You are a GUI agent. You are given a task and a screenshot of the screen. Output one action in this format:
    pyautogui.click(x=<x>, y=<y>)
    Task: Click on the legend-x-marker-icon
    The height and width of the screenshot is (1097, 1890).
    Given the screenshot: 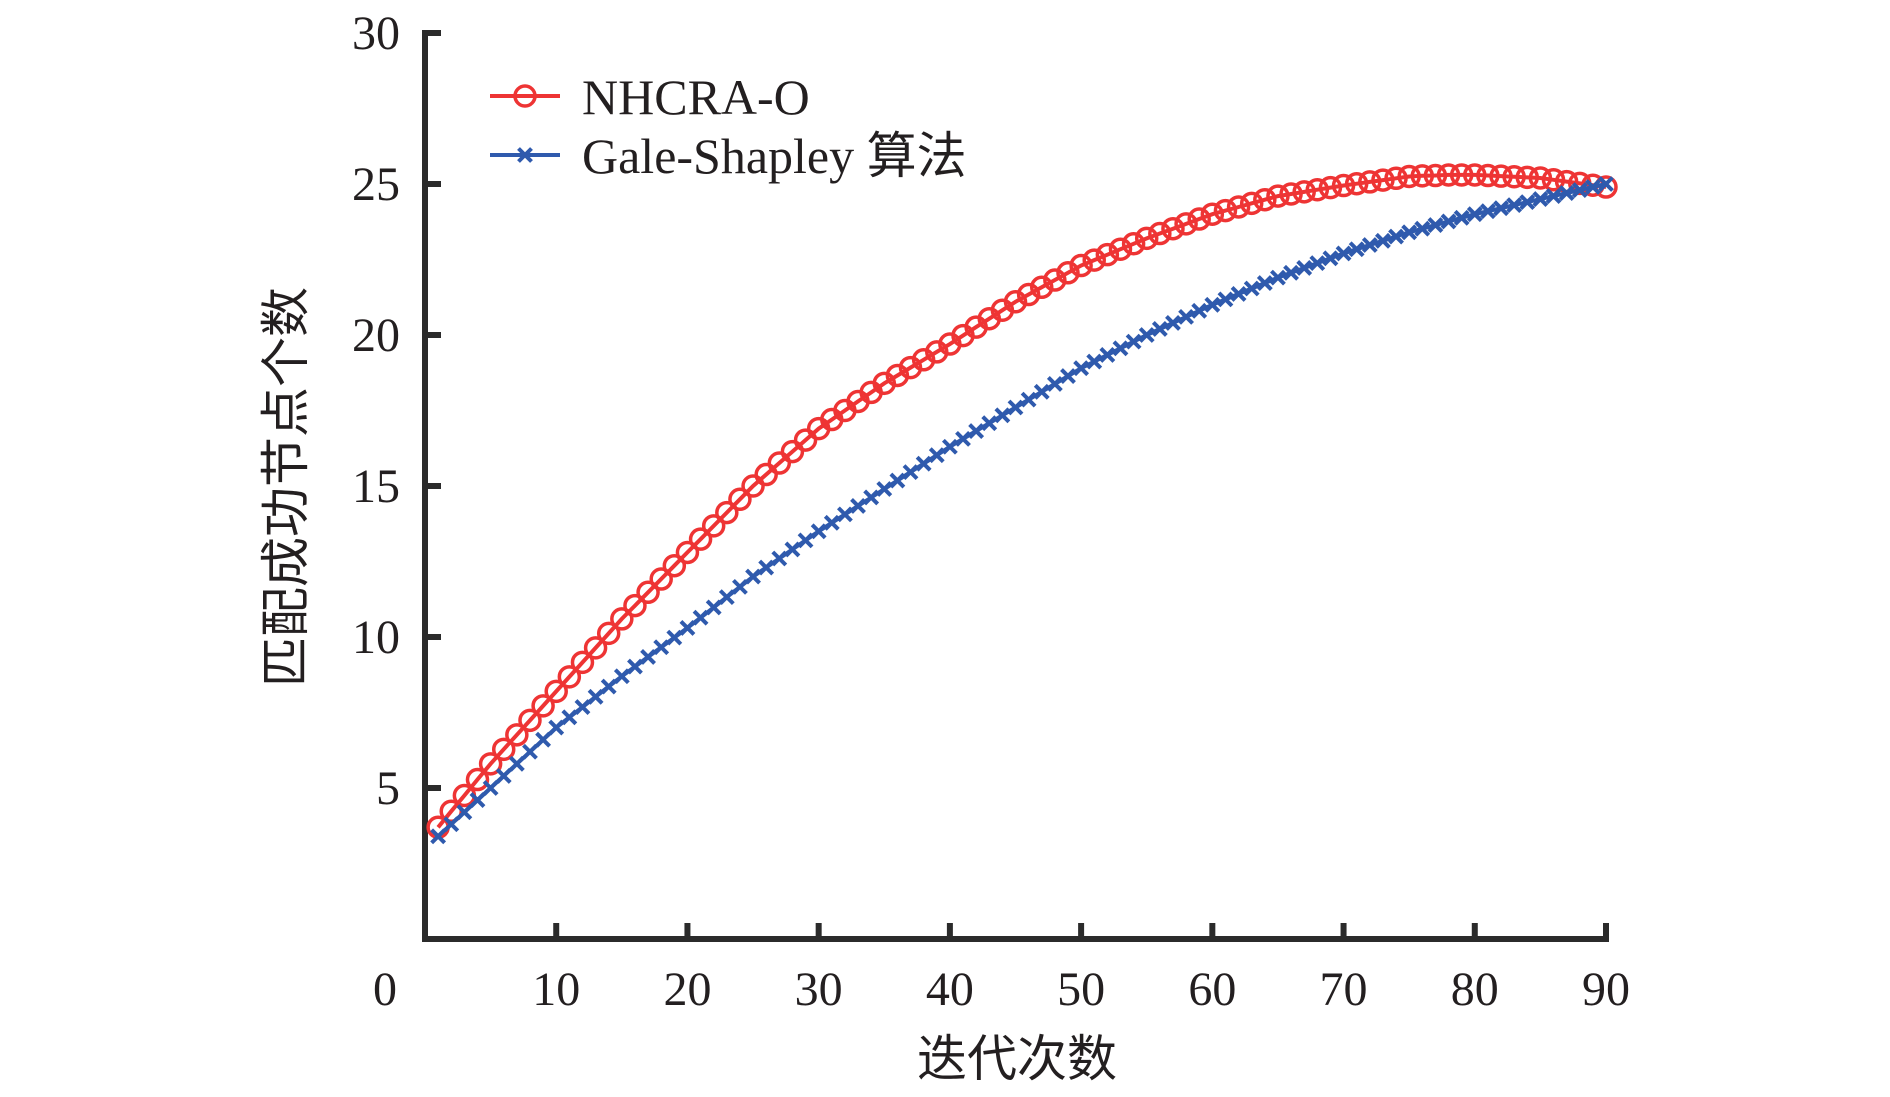 What is the action you would take?
    pyautogui.click(x=525, y=155)
    